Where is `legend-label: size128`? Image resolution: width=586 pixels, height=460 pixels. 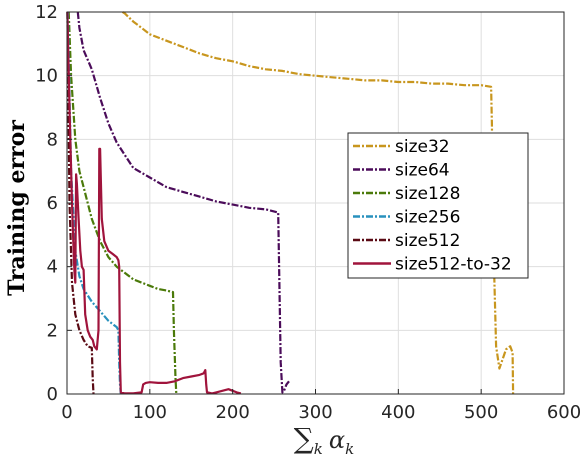
legend-label: size128 is located at coordinates (427, 194).